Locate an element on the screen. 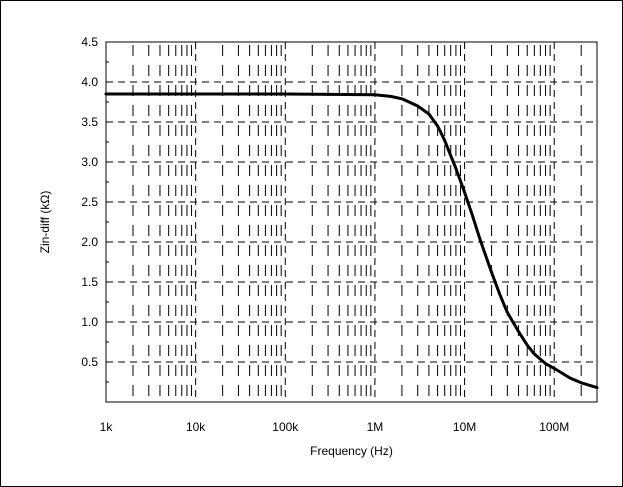  y-tick-label: 0.5 is located at coordinates (89, 362).